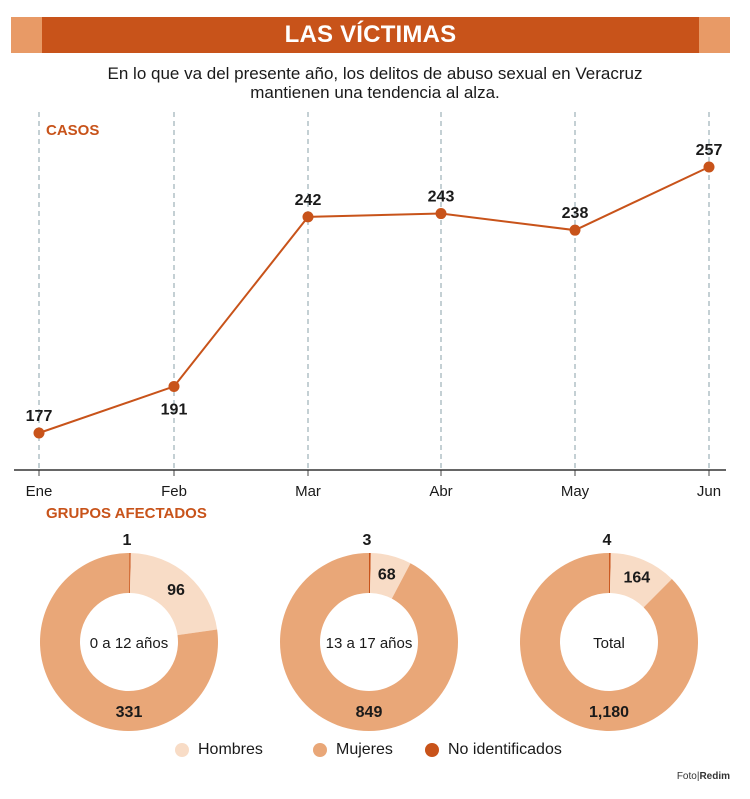  What do you see at coordinates (320, 750) in the screenshot?
I see `legend-swatch-mujeres` at bounding box center [320, 750].